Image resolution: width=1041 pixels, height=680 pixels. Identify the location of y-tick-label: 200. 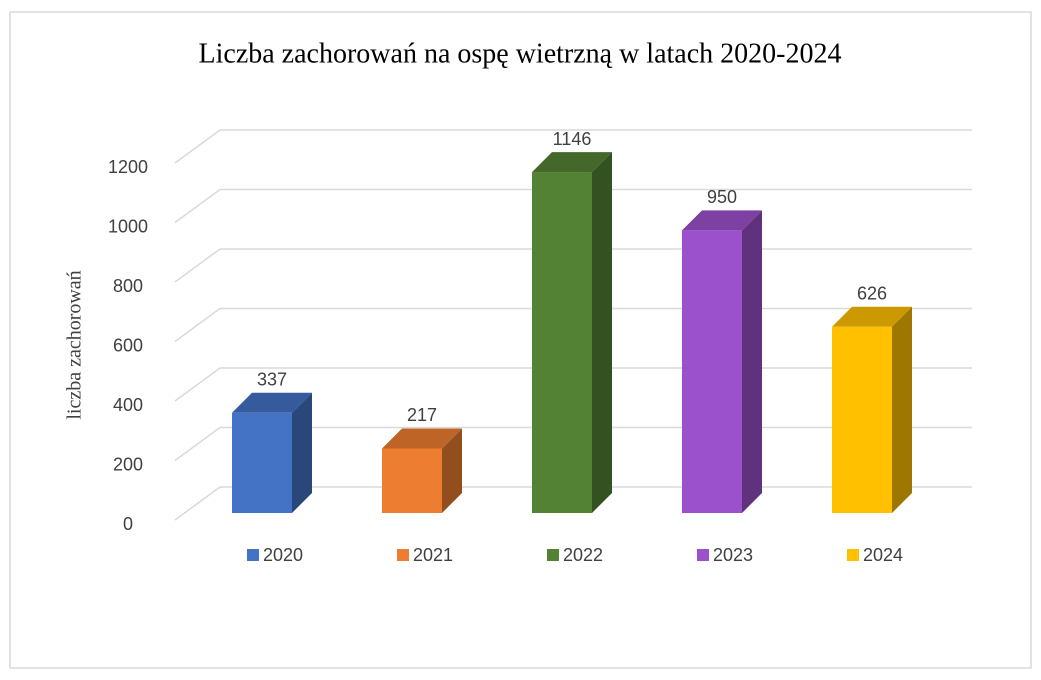
(128, 464).